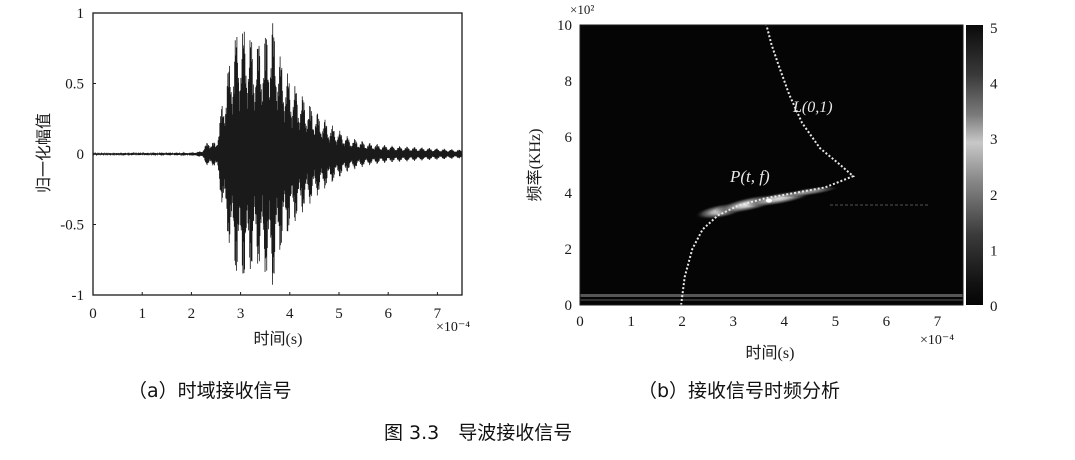 The image size is (1075, 460). What do you see at coordinates (535, 165) in the screenshot?
I see `y-axis-label-b: 频率(KHz)` at bounding box center [535, 165].